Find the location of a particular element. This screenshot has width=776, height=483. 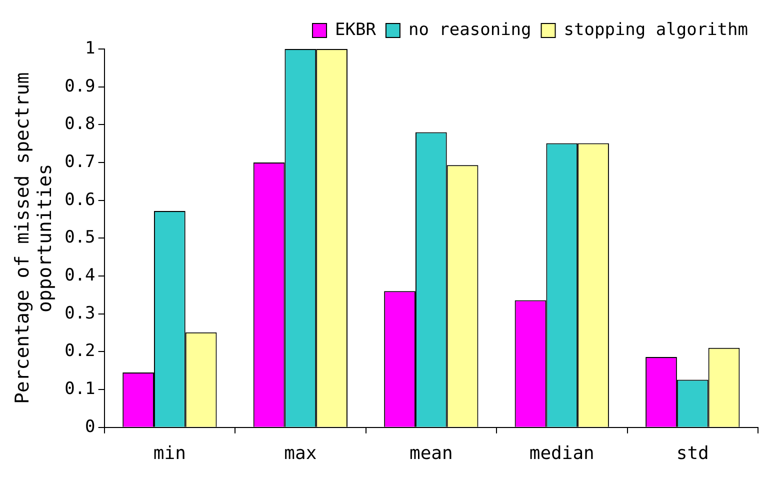

x-tick-label: min is located at coordinates (169, 453).